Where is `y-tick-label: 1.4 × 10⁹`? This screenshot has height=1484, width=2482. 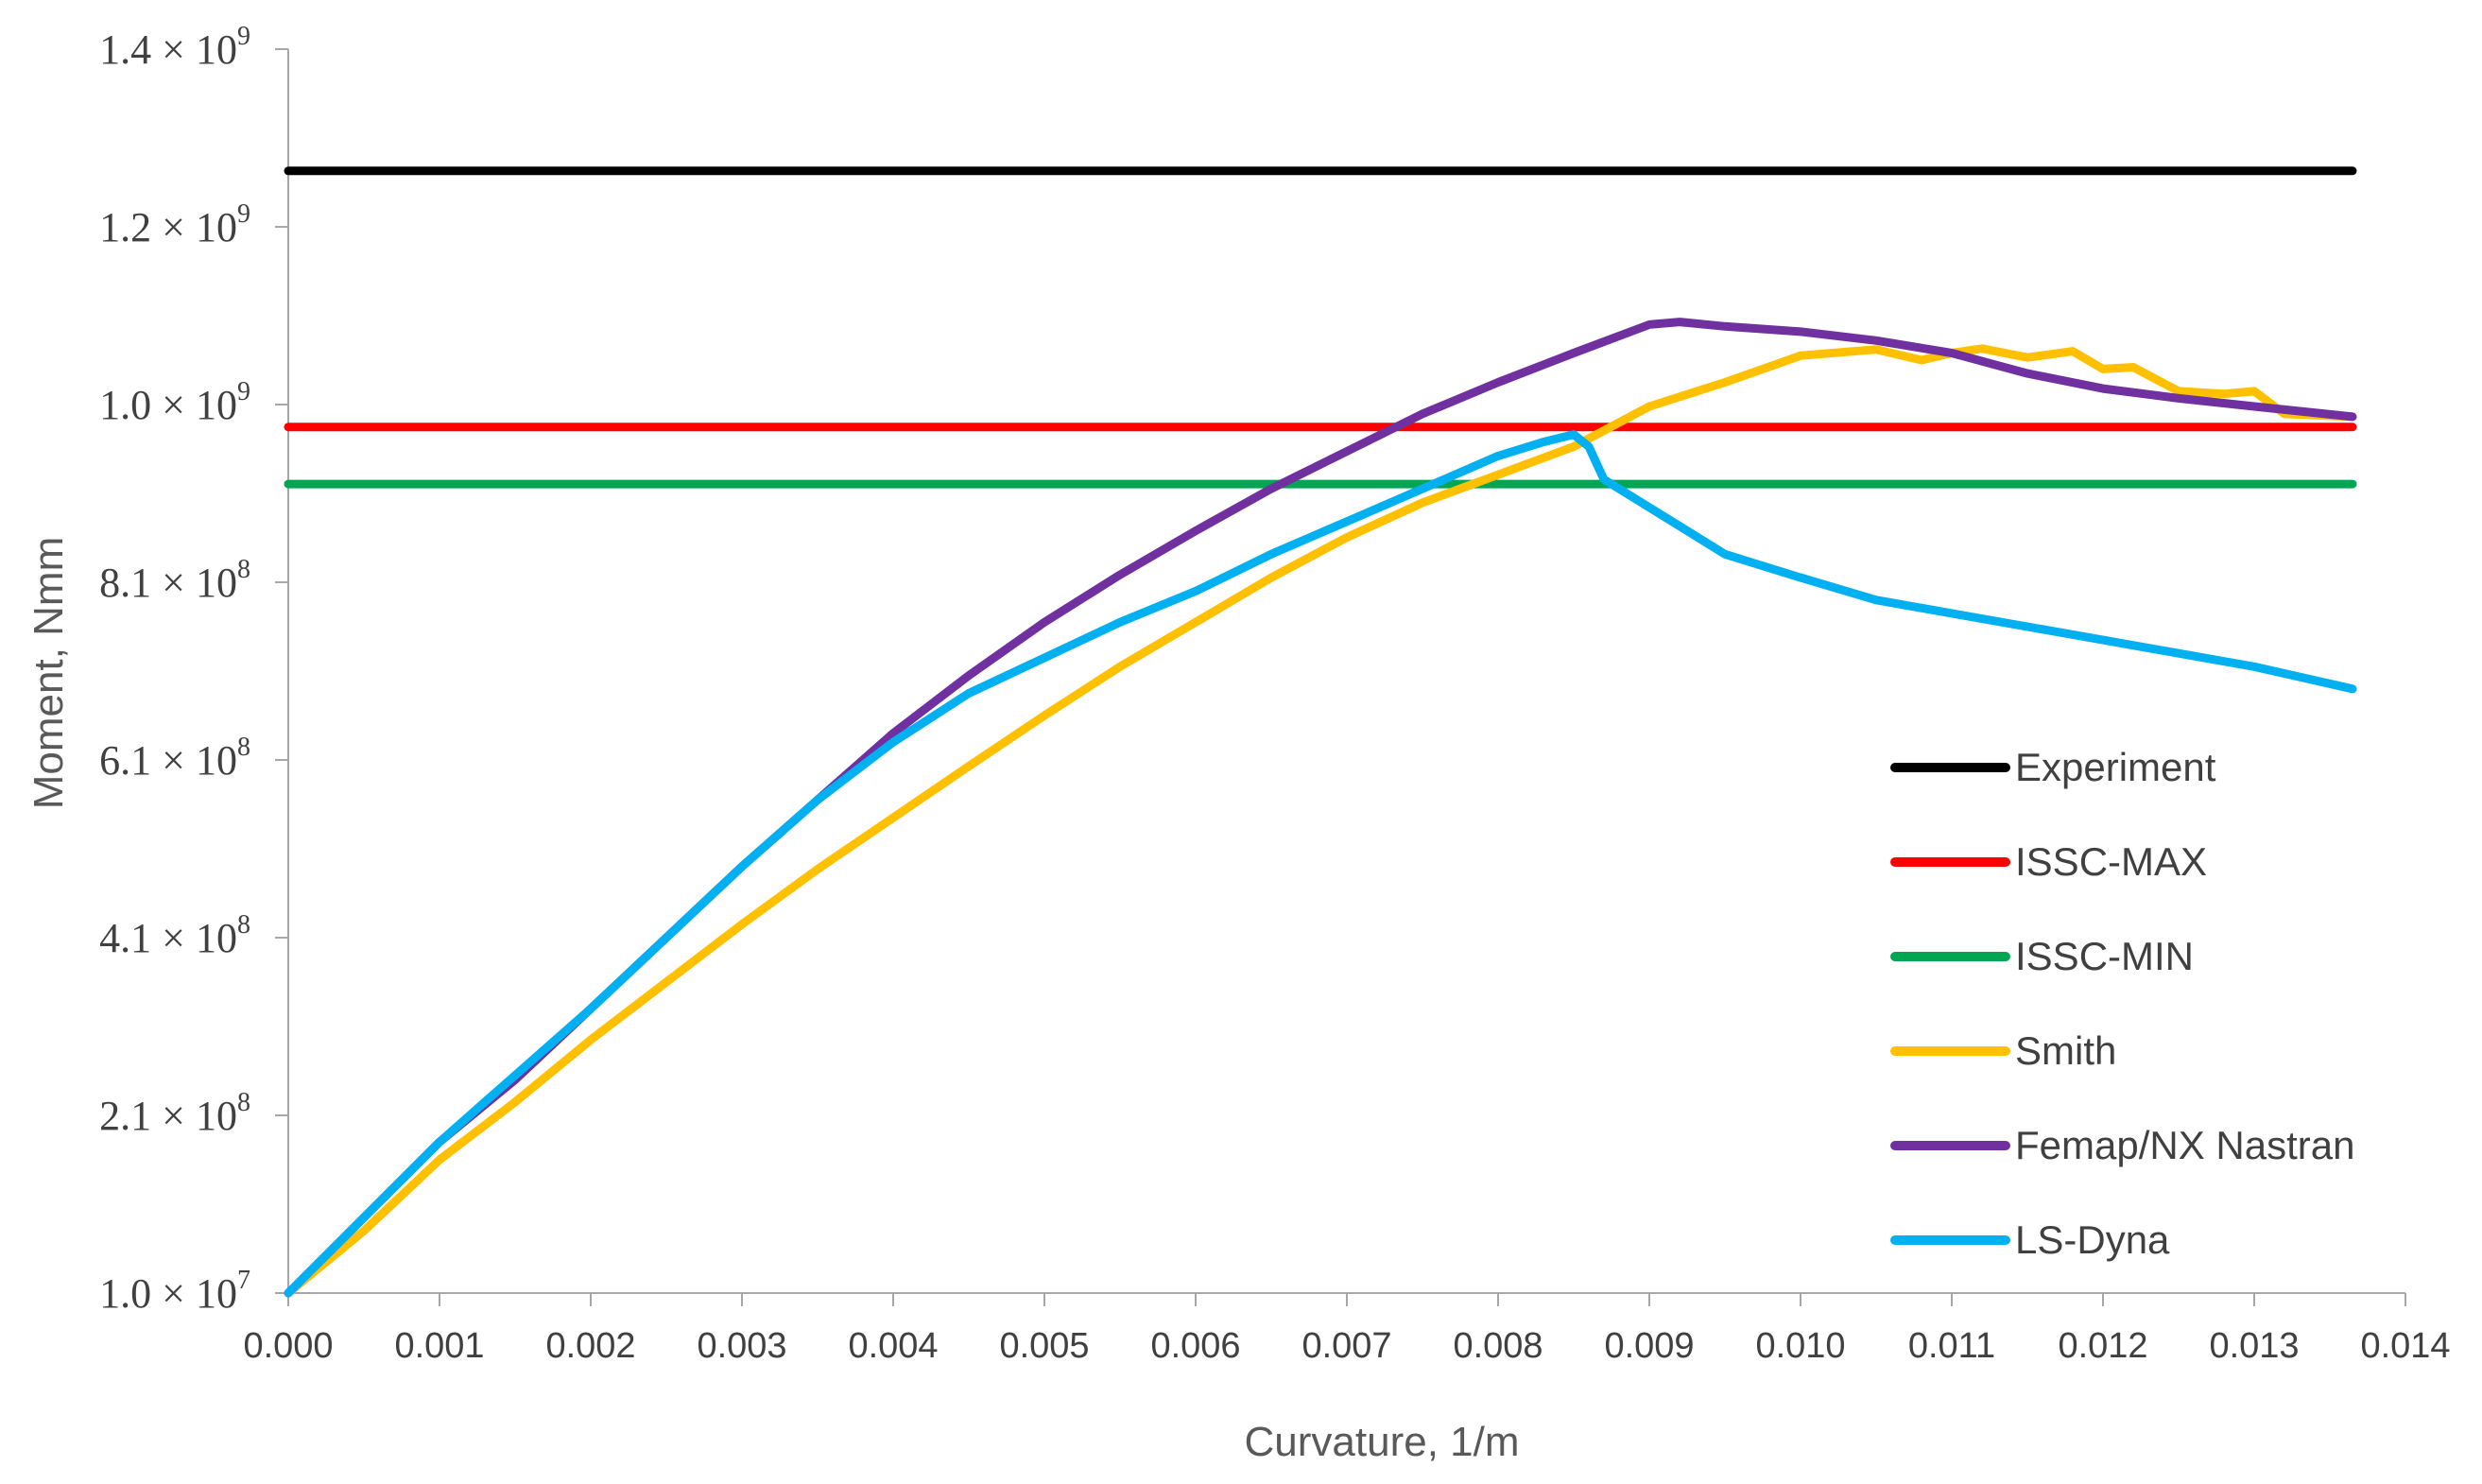 y-tick-label: 1.4 × 10⁹ is located at coordinates (174, 47).